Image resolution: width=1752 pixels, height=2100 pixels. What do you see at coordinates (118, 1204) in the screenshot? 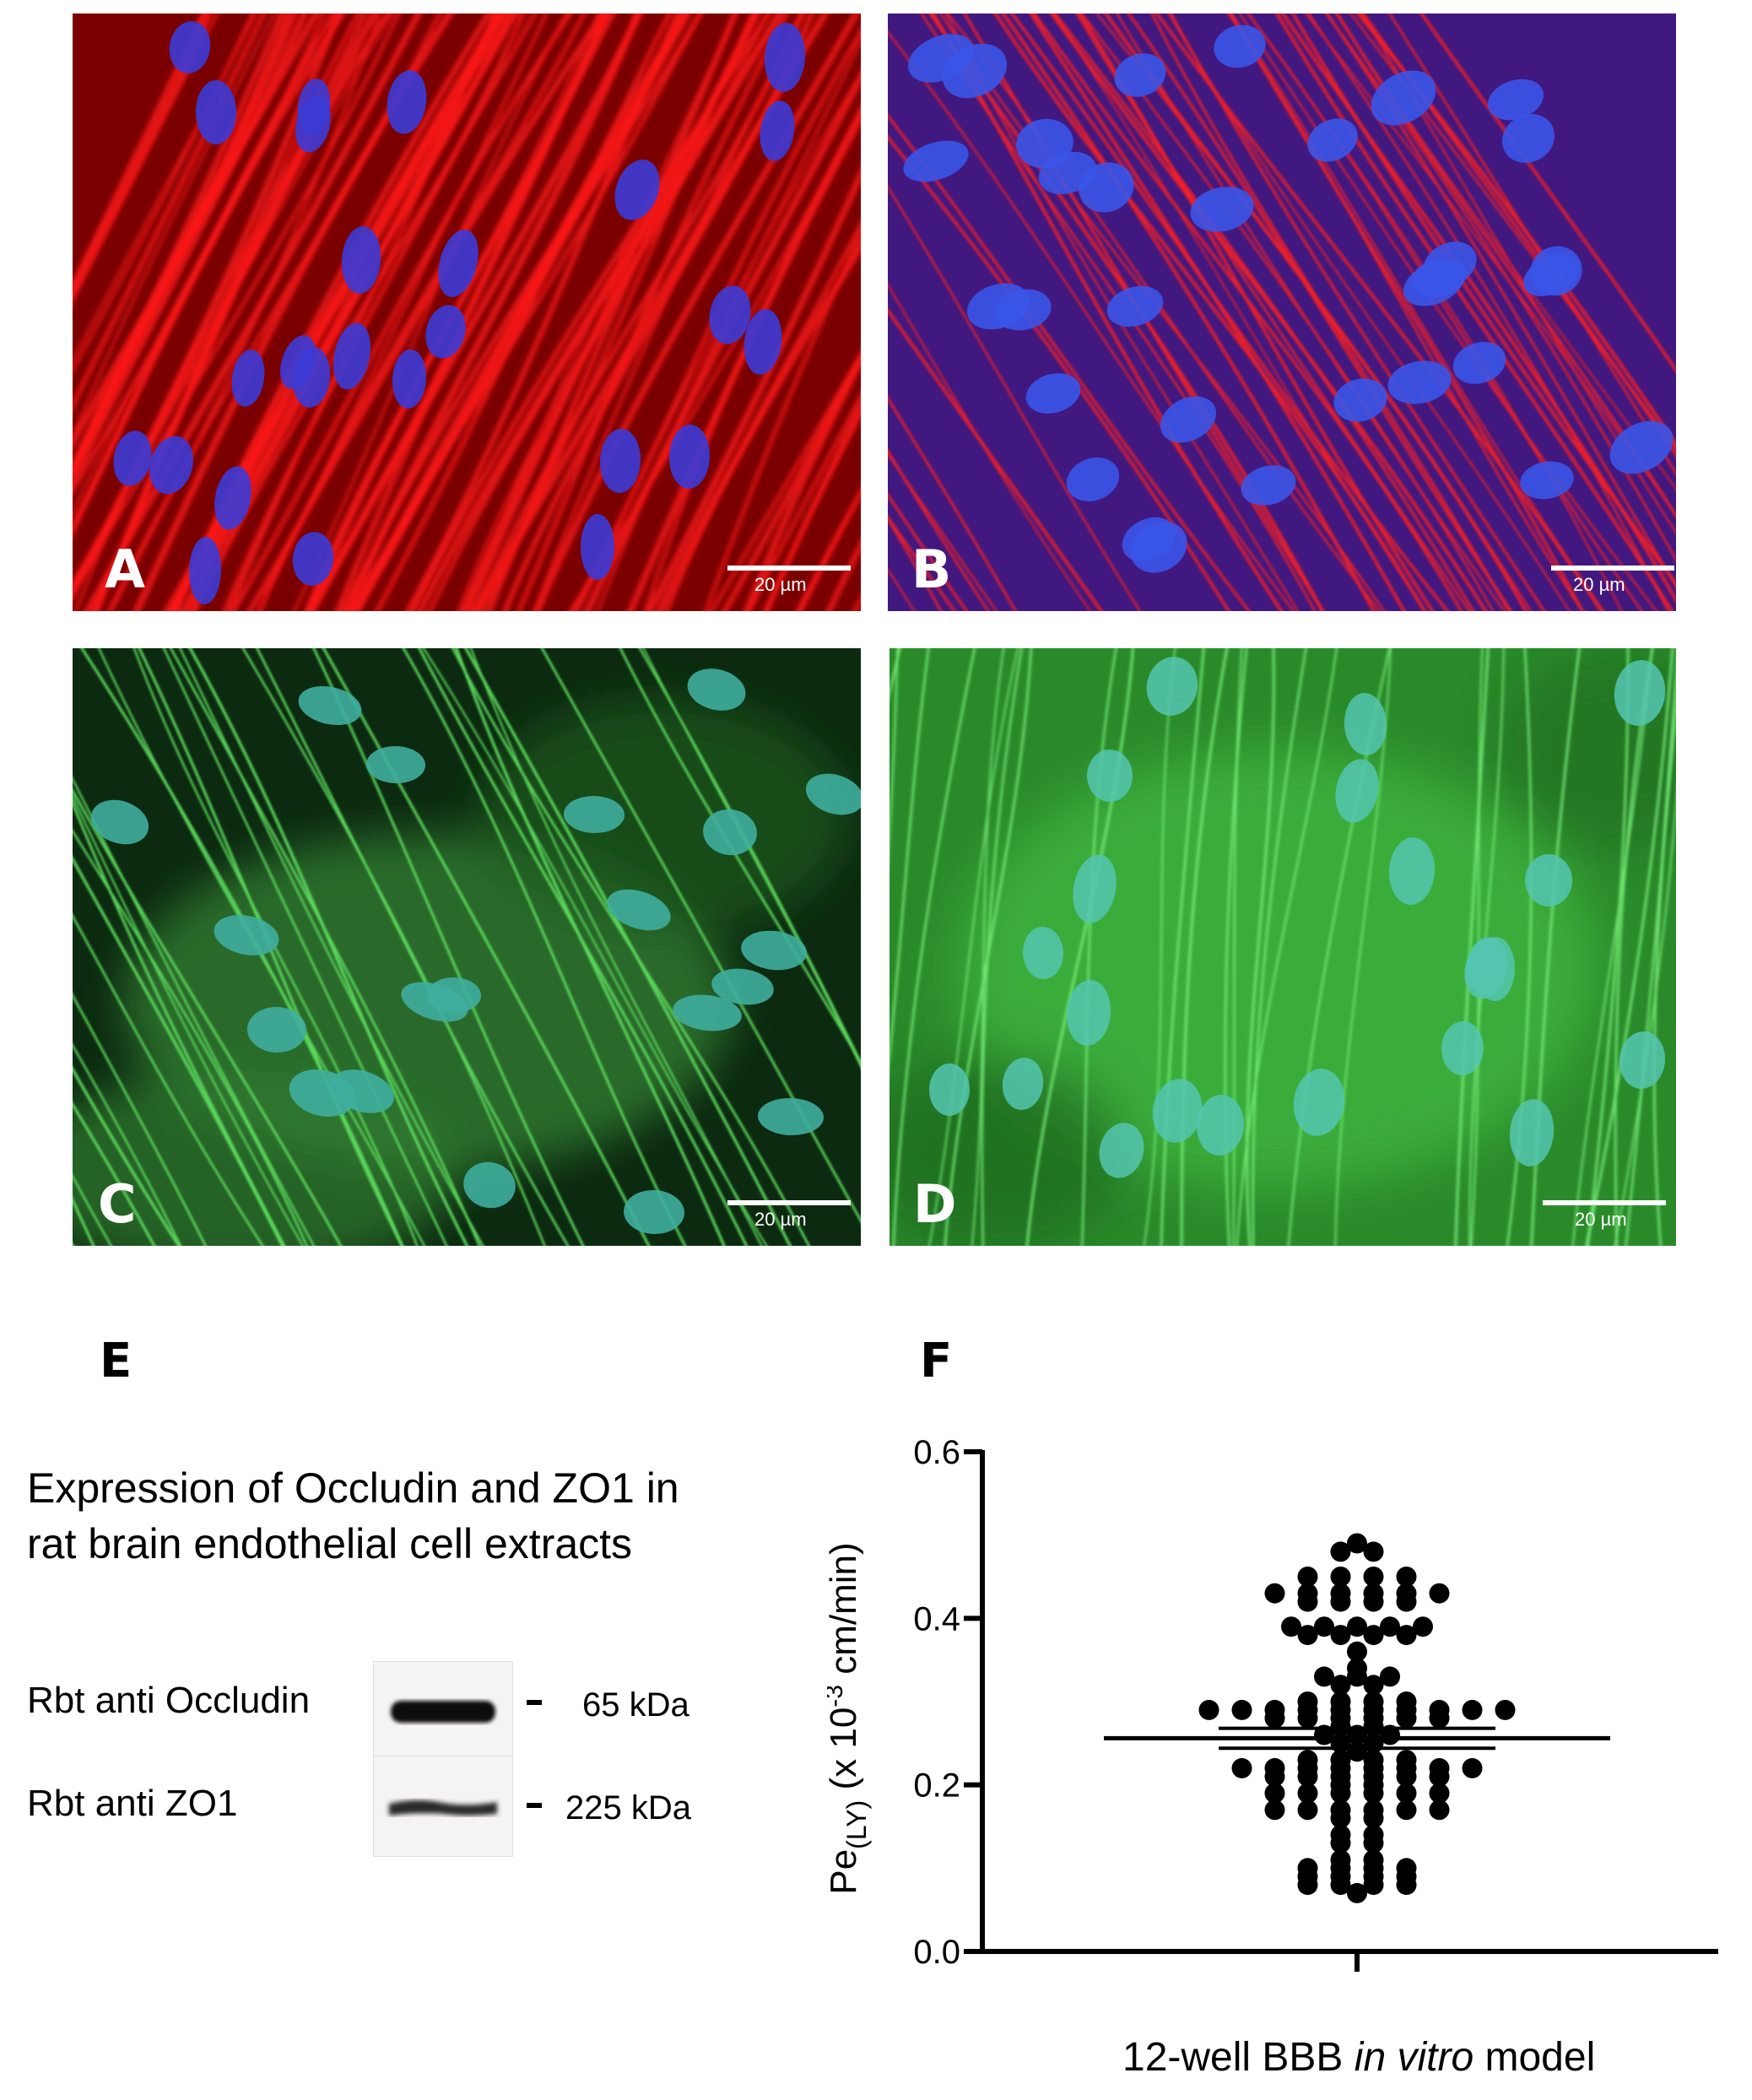
I see `panel-letter-c: C` at bounding box center [118, 1204].